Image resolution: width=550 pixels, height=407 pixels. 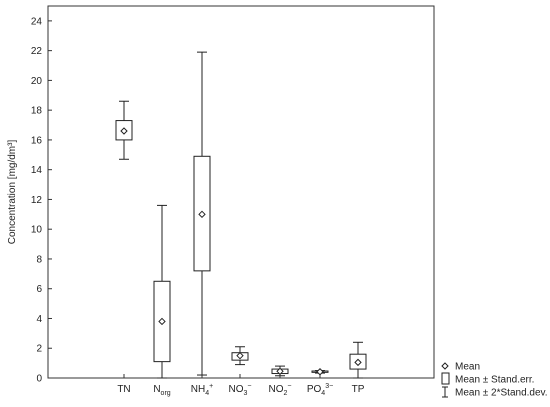 What do you see at coordinates (37, 21) in the screenshot?
I see `y-tick-label: 24` at bounding box center [37, 21].